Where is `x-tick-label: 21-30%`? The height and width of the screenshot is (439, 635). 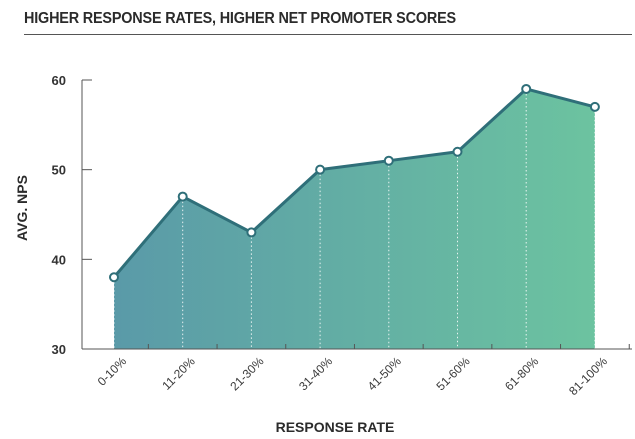 x-tick-label: 21-30% is located at coordinates (246, 373).